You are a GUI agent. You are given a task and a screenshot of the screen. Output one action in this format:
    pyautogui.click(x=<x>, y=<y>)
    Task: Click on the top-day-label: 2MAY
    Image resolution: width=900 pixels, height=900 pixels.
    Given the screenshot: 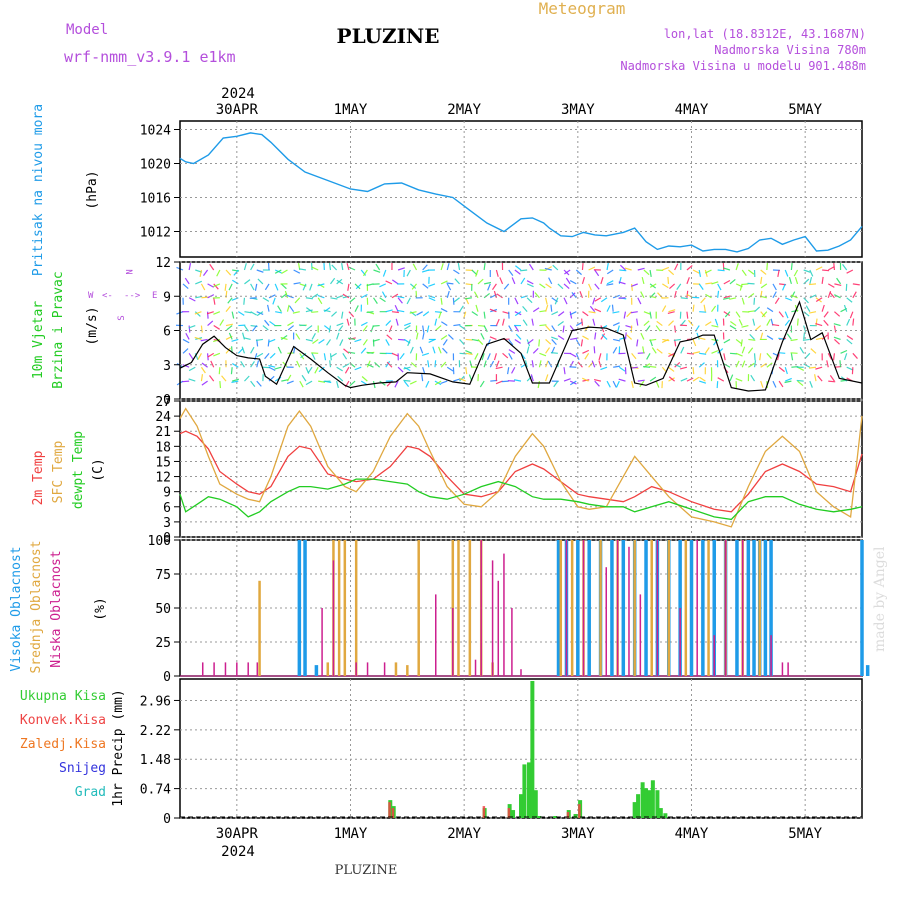 What is the action you would take?
    pyautogui.click(x=464, y=110)
    